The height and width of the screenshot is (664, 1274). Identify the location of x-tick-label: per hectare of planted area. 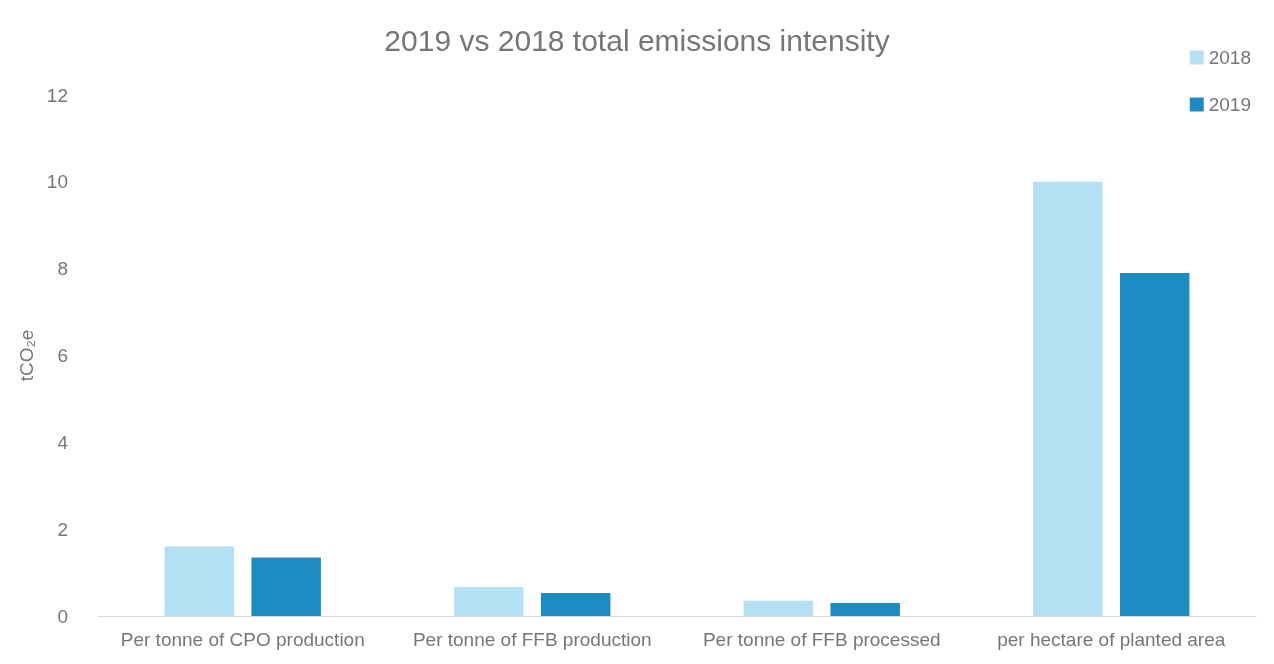
(1111, 639).